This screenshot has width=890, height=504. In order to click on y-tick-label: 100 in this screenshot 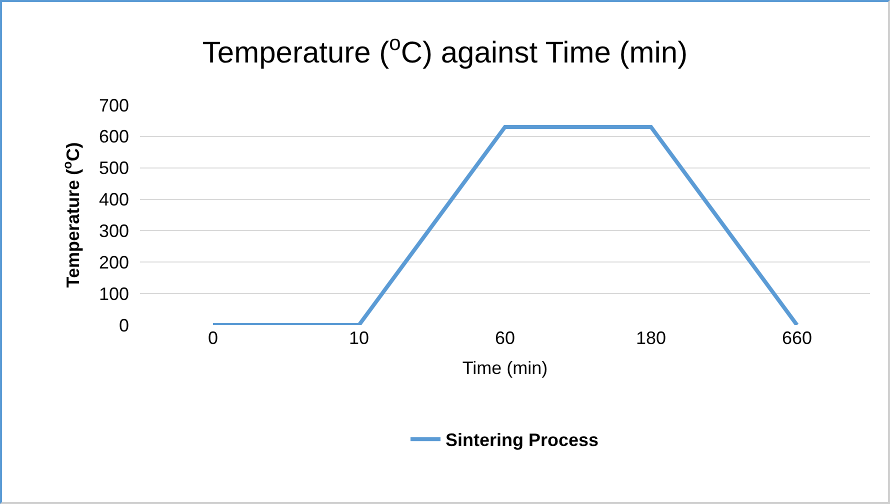, I will do `click(113, 294)`.